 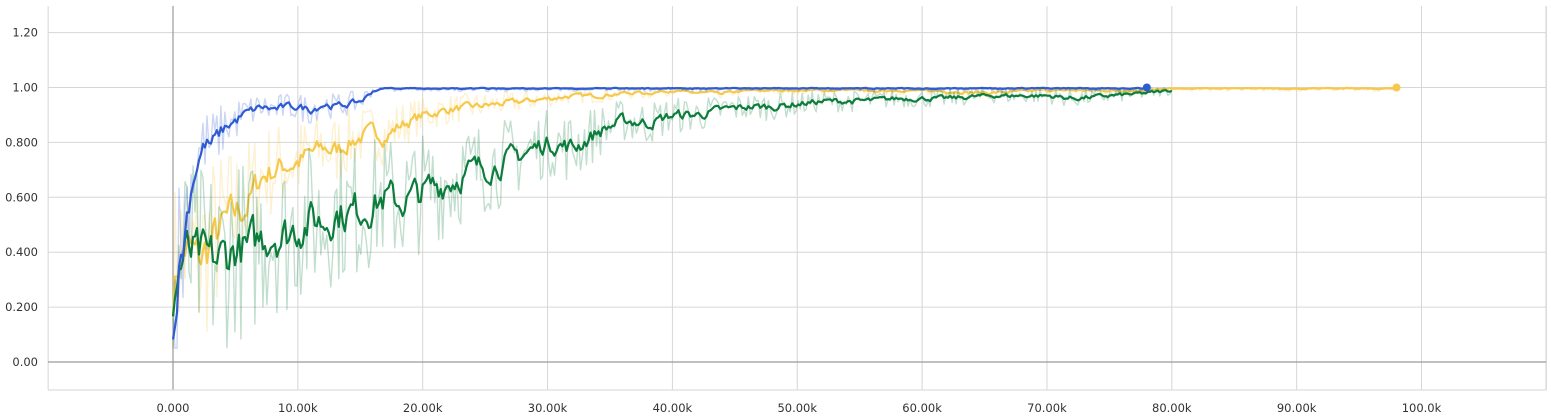 I want to click on y-tick-label: 0.400, so click(x=21, y=252).